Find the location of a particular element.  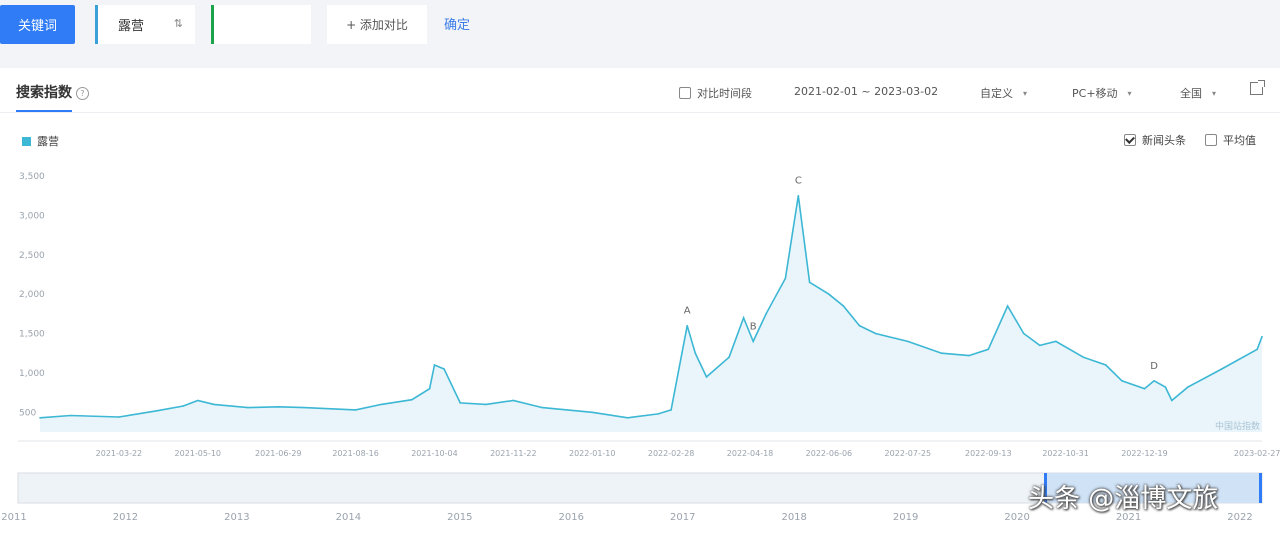

region-text: 全国 is located at coordinates (1191, 93).